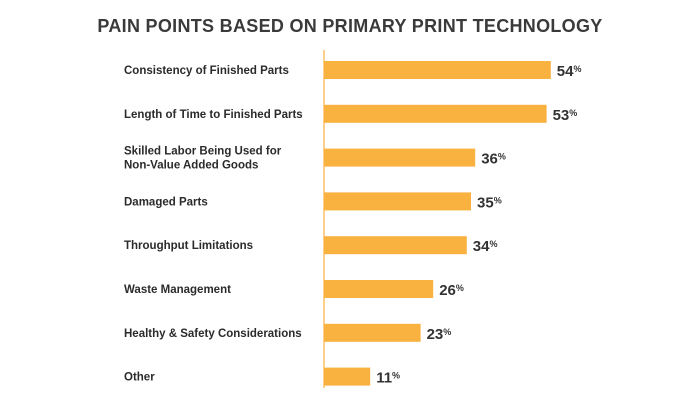 The width and height of the screenshot is (700, 400). Describe the element at coordinates (451, 290) in the screenshot. I see `value-label: 26%` at that location.